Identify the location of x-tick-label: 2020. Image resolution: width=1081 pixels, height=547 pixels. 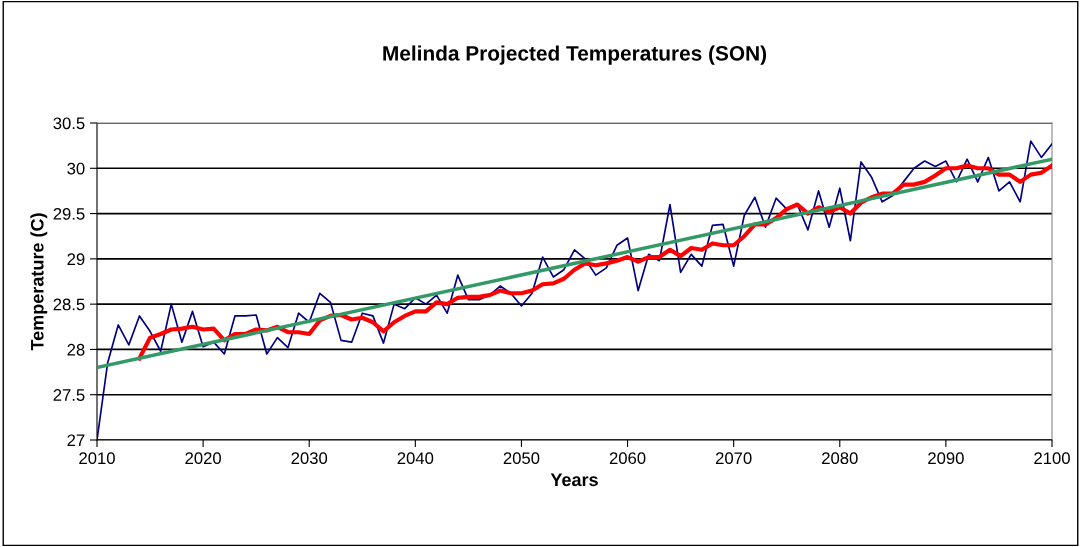
(203, 458).